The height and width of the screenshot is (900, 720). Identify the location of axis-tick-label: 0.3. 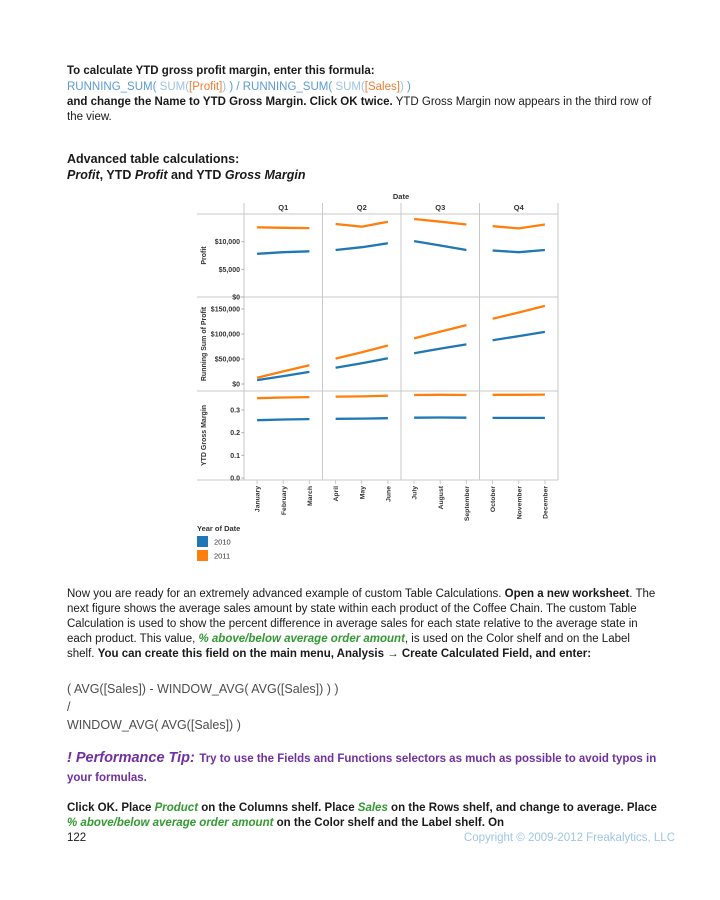
(235, 410).